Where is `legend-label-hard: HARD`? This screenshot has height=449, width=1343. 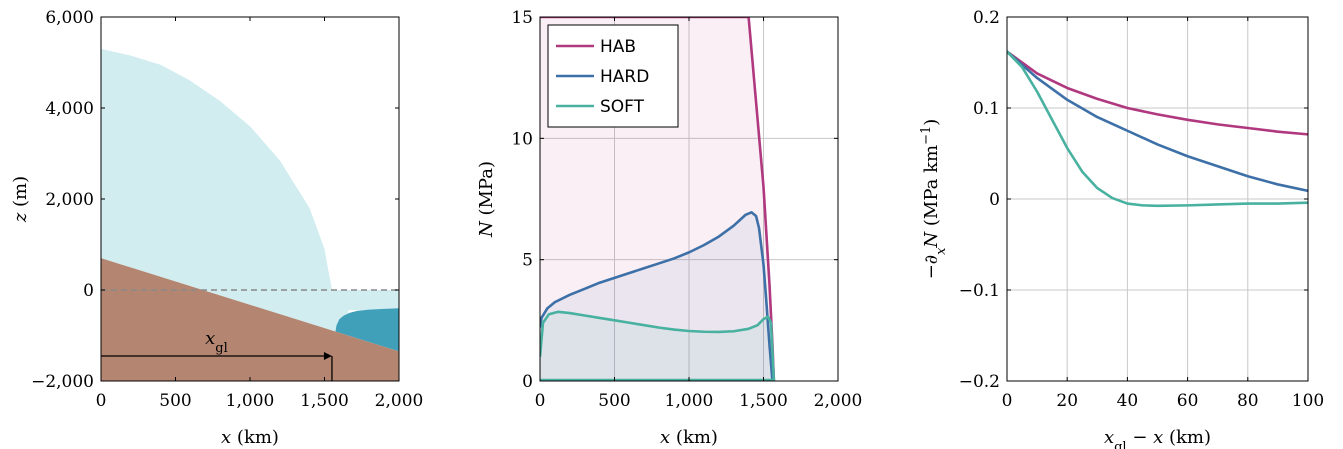
legend-label-hard: HARD is located at coordinates (624, 77).